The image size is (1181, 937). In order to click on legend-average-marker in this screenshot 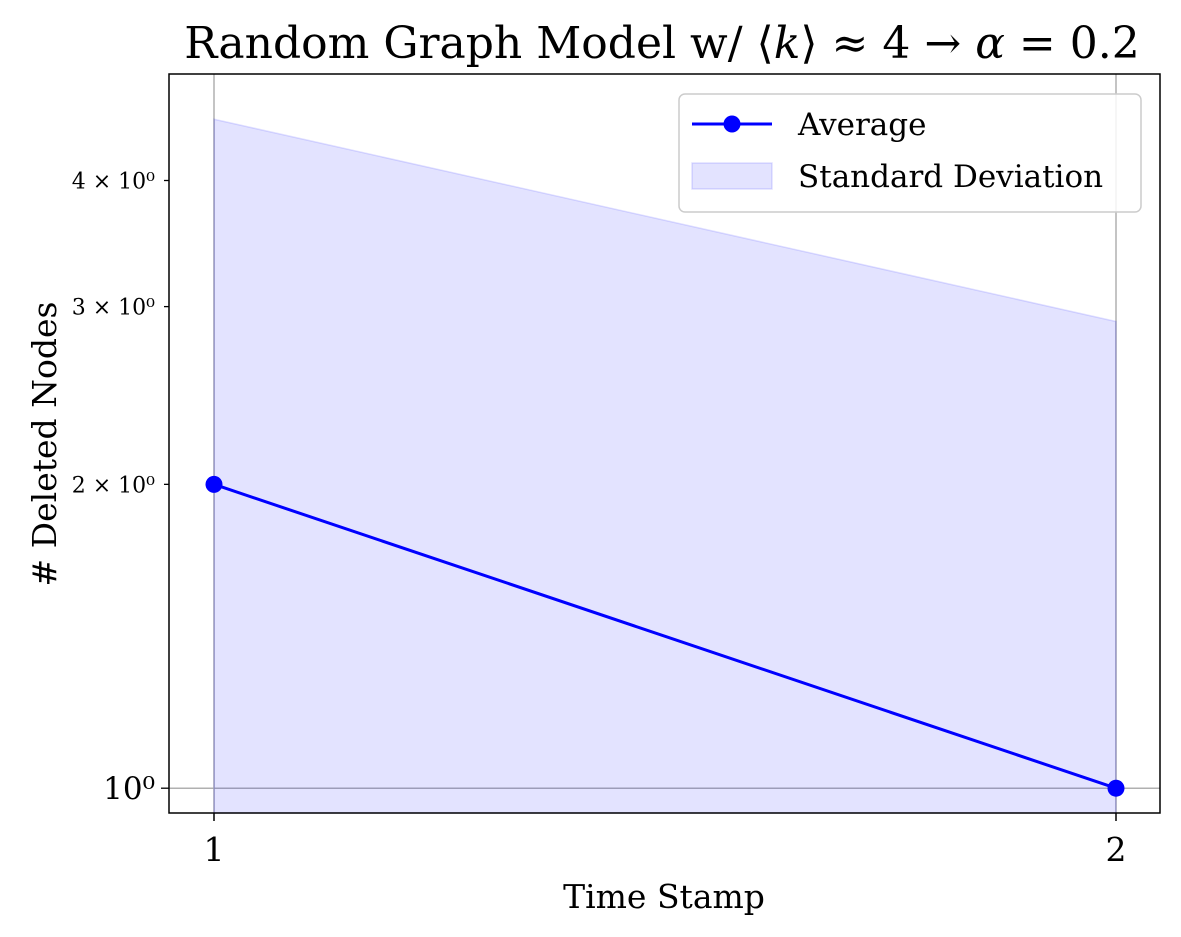, I will do `click(732, 124)`.